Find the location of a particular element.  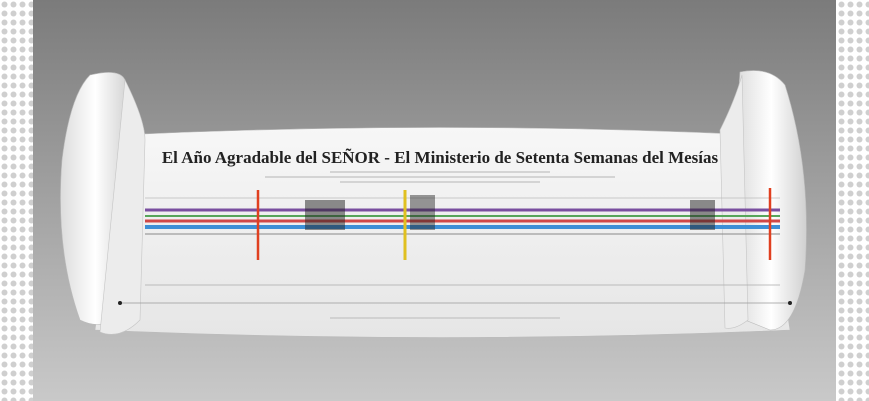

dotted-border-right is located at coordinates (852, 200).